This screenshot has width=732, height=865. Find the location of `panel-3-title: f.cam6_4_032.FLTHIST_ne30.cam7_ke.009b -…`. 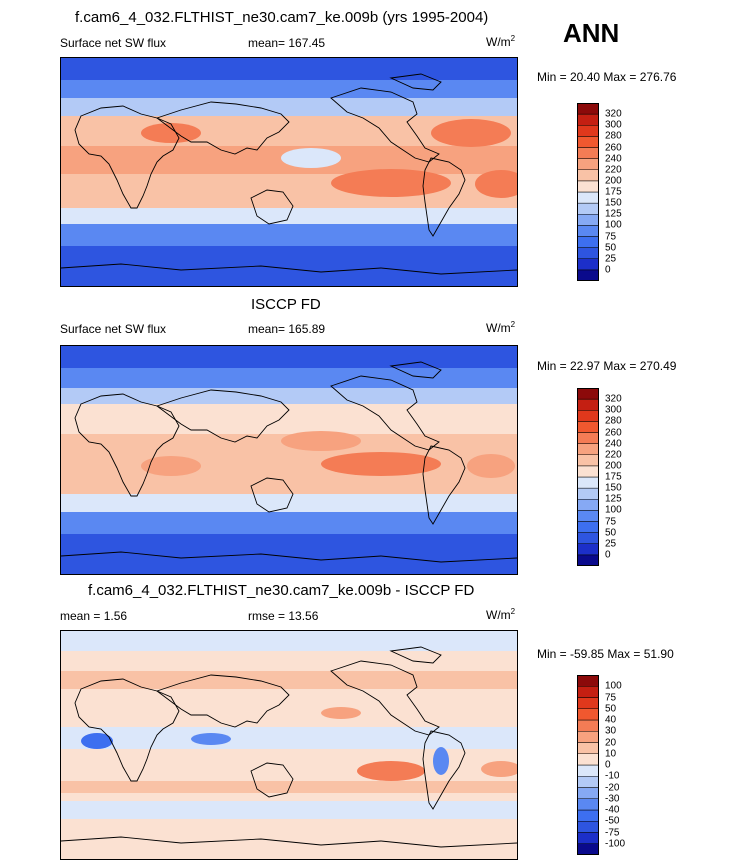

panel-3-title: f.cam6_4_032.FLTHIST_ne30.cam7_ke.009b -… is located at coordinates (281, 590).